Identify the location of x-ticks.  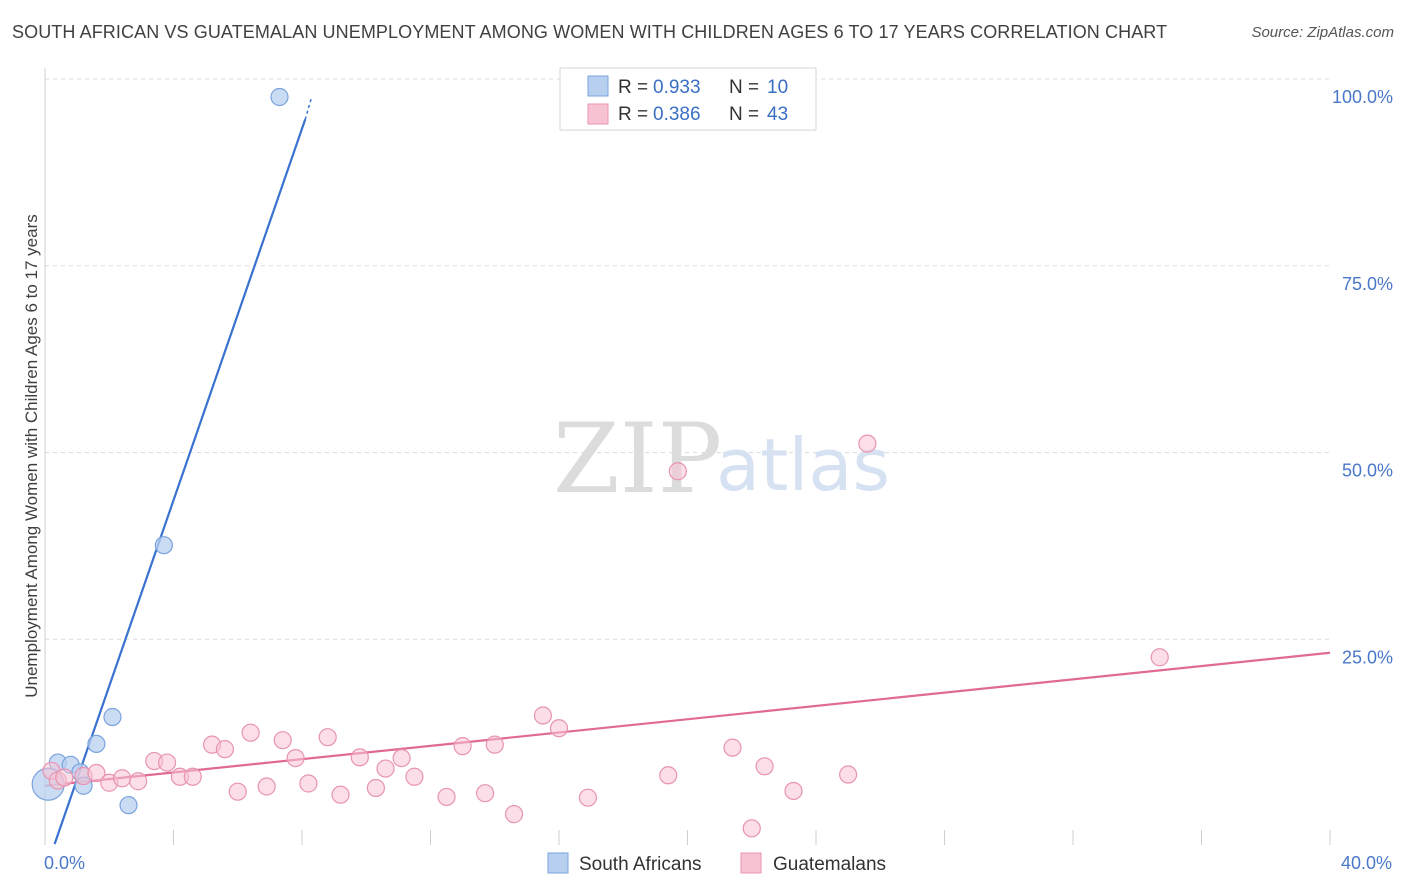
(752, 837).